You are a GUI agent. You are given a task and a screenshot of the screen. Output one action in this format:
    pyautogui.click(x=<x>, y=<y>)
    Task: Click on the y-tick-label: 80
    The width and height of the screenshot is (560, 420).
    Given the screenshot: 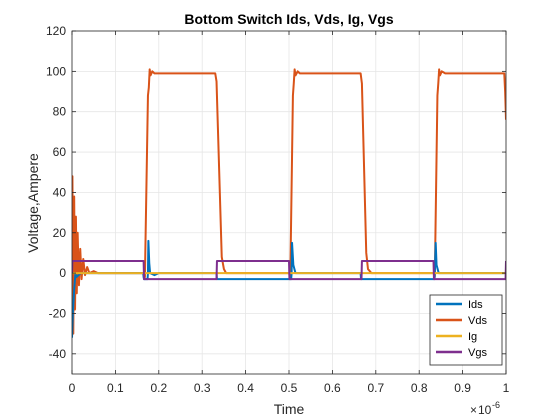 What is the action you would take?
    pyautogui.click(x=60, y=112)
    